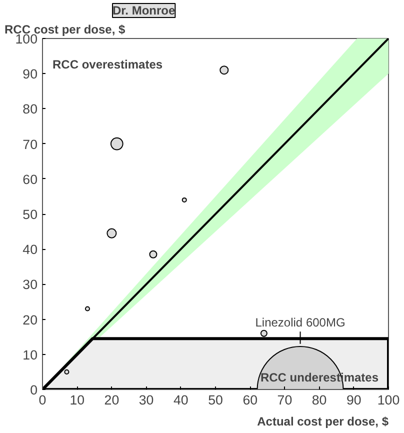 The width and height of the screenshot is (404, 433). I want to click on x-tick-label: 10, so click(77, 400).